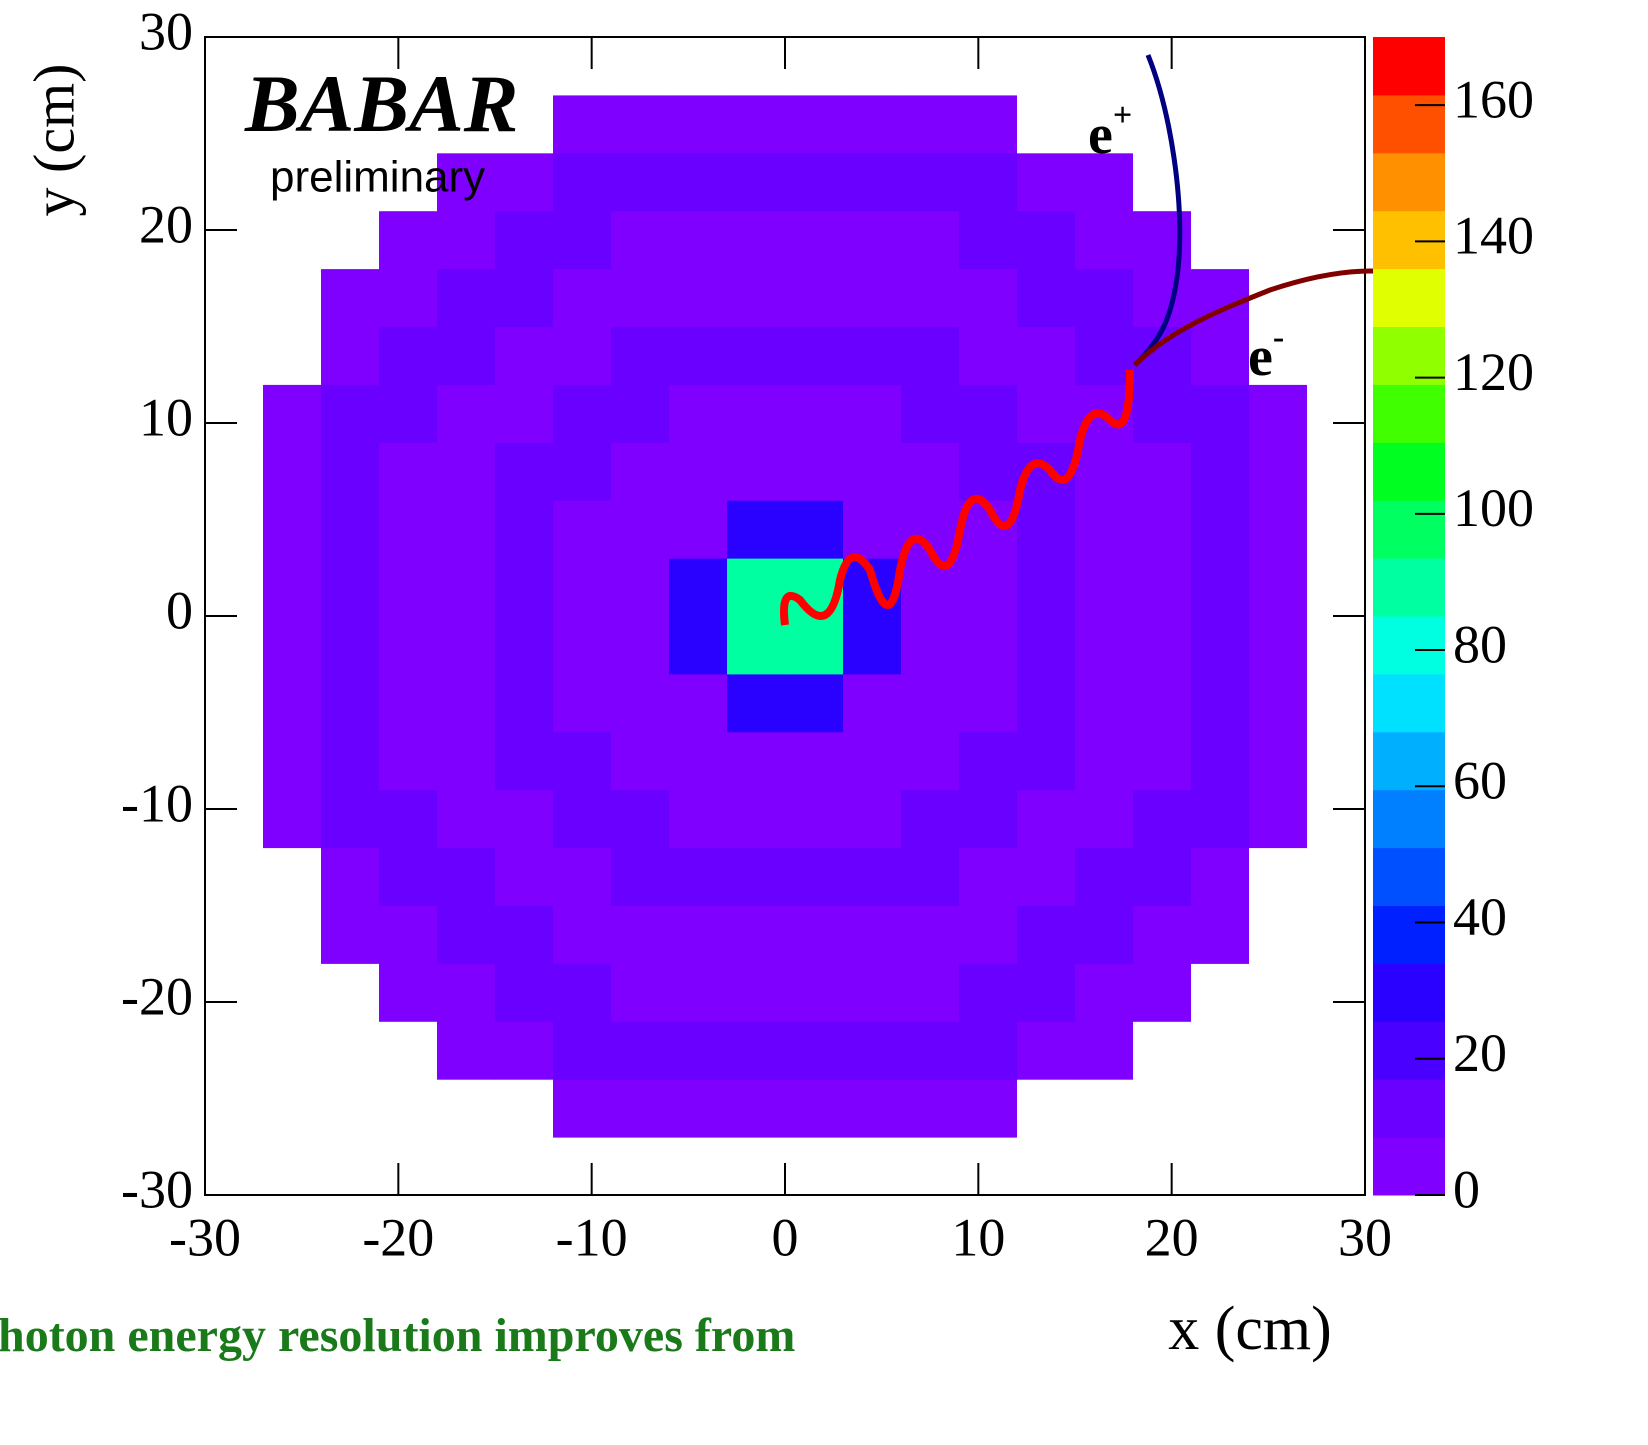 Image resolution: width=1648 pixels, height=1445 pixels. What do you see at coordinates (53, 140) in the screenshot?
I see `y-axis-label: y (cm)` at bounding box center [53, 140].